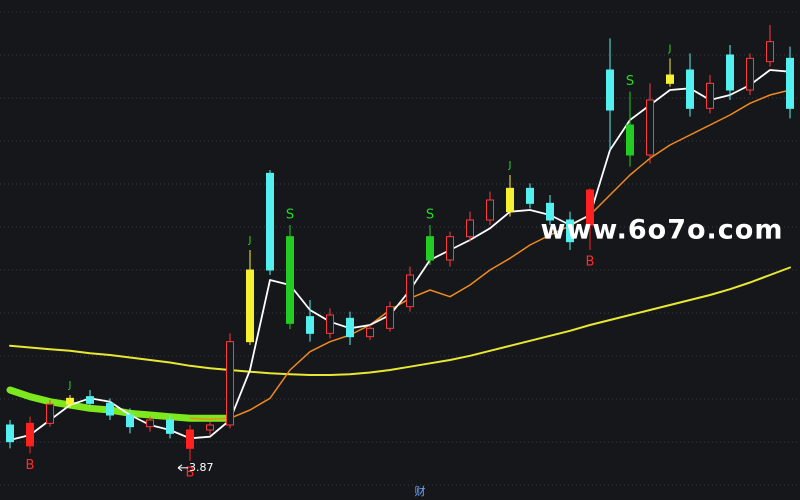 The image size is (800, 500). Describe the element at coordinates (662, 230) in the screenshot. I see `watermark: www.6o7o.com` at that location.